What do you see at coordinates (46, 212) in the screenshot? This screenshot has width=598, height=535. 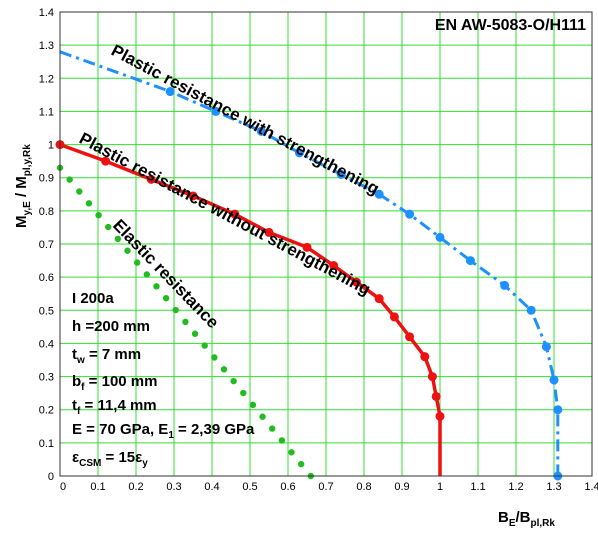 I see `y-tick-label: 0.8` at bounding box center [46, 212].